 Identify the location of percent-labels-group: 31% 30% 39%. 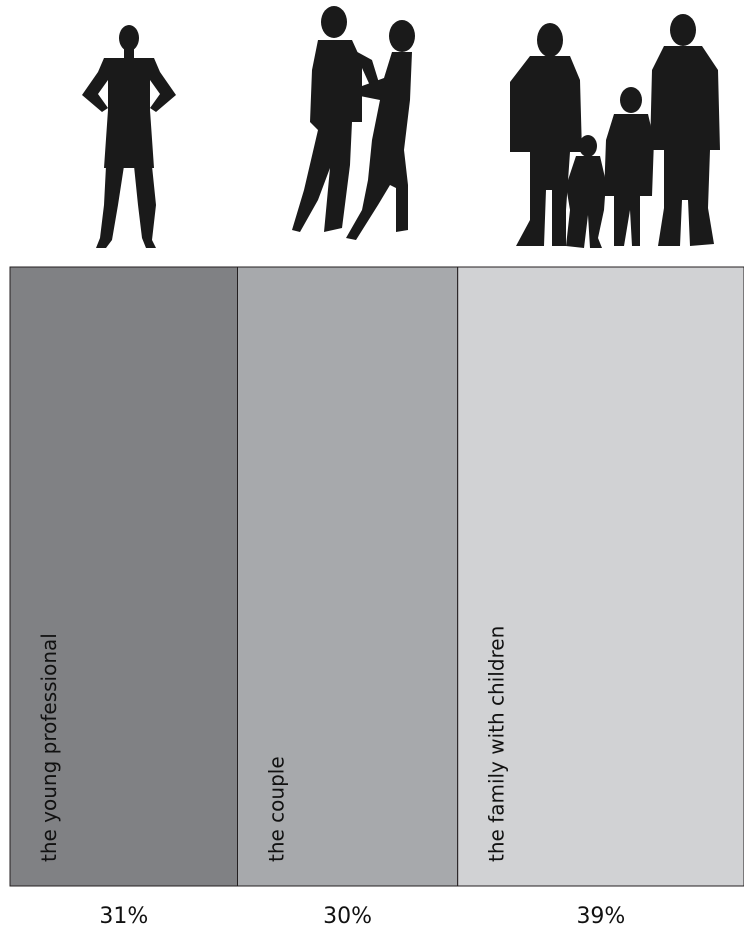
(362, 916).